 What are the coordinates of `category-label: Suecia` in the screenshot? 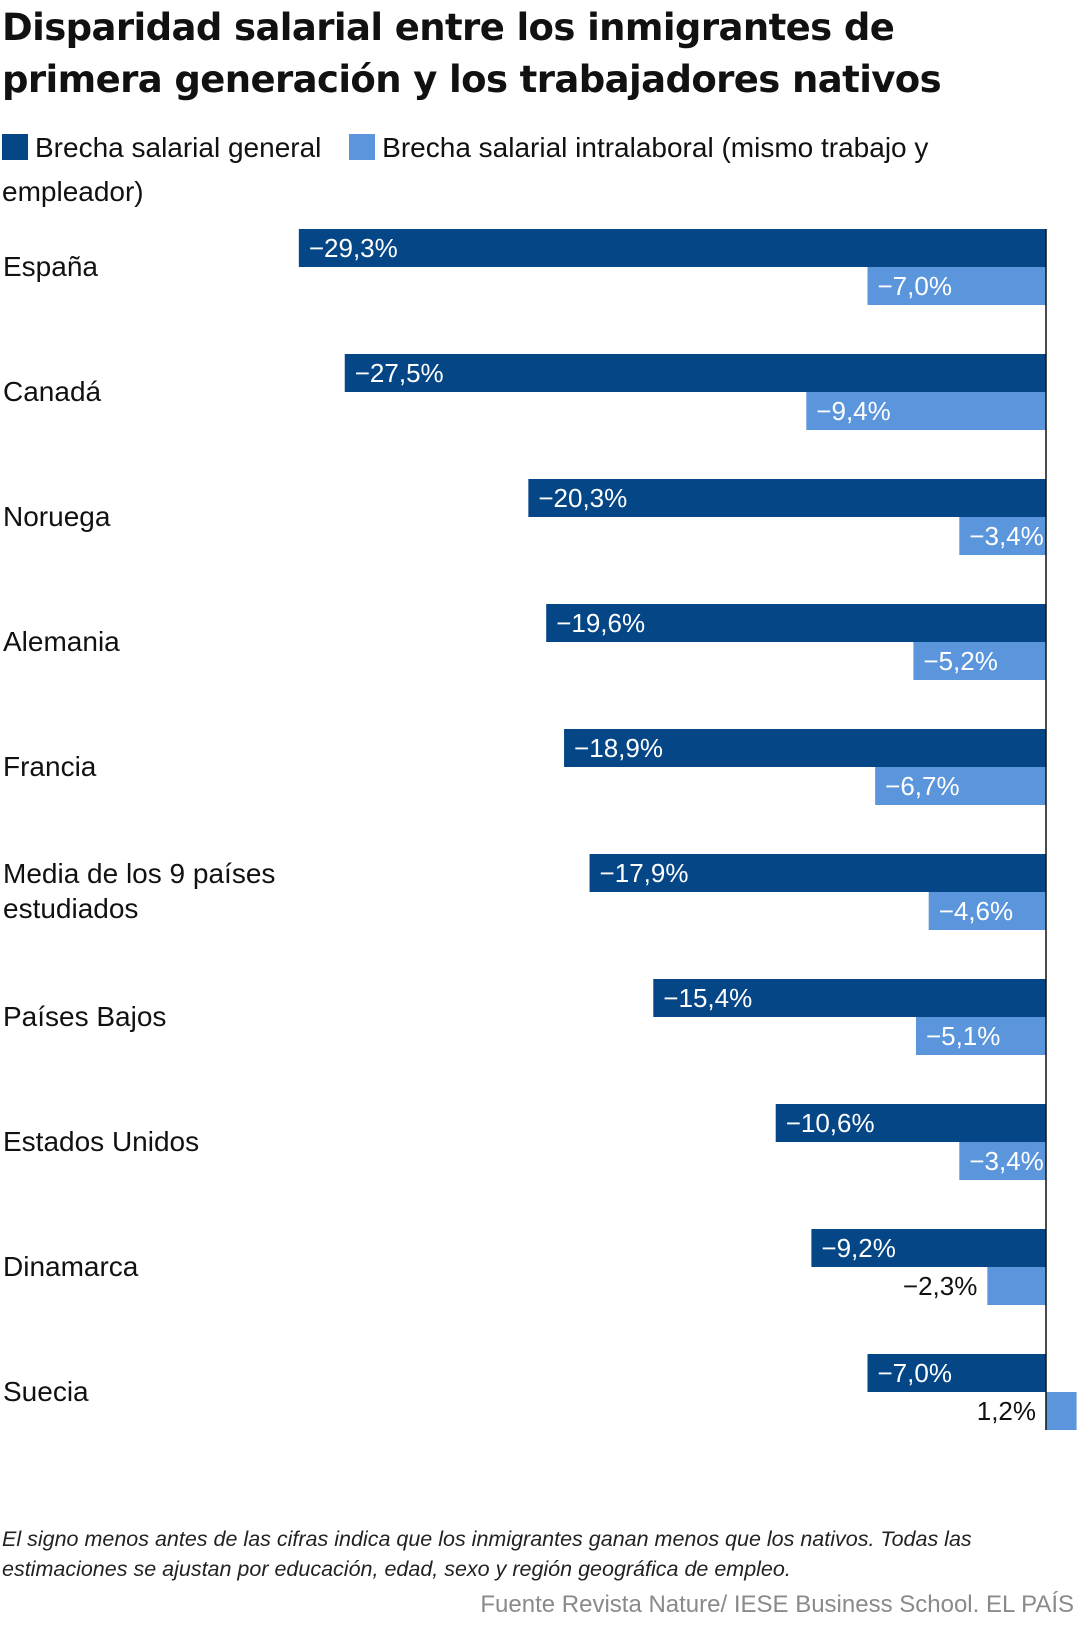 It's located at (46, 1391).